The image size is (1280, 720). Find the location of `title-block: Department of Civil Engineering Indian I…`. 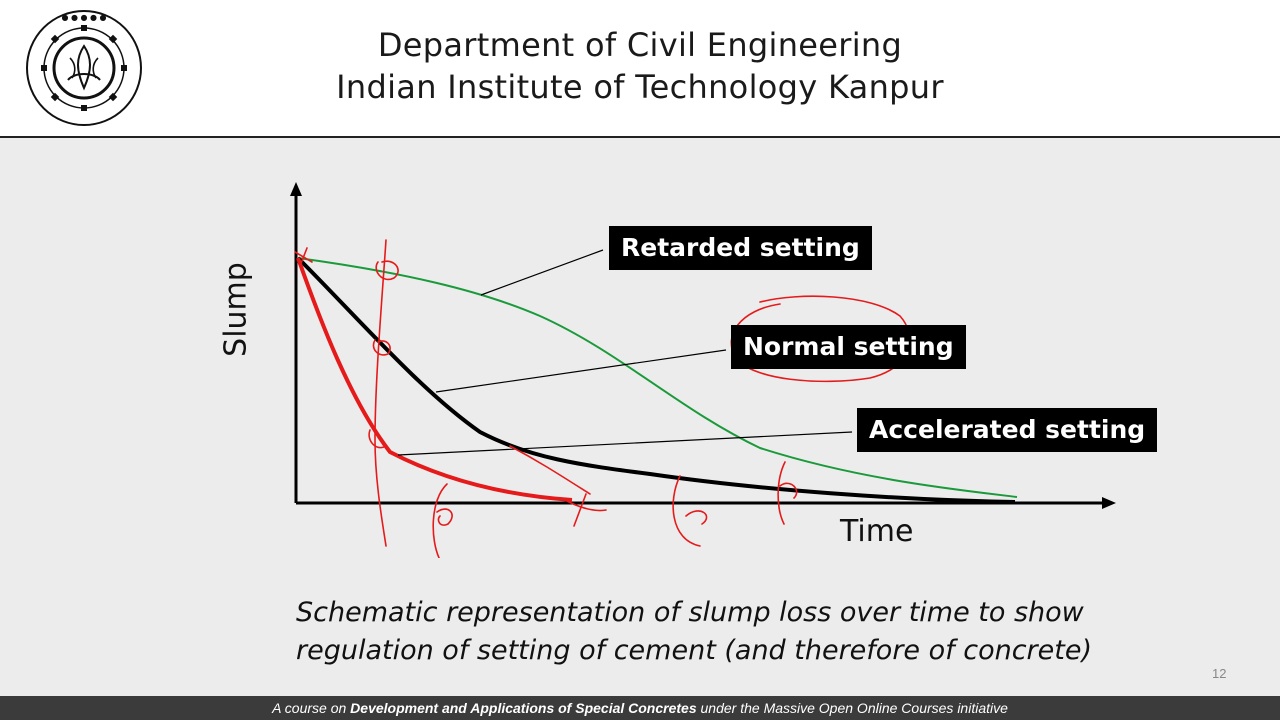

title-block: Department of Civil Engineering Indian I… is located at coordinates (640, 66).